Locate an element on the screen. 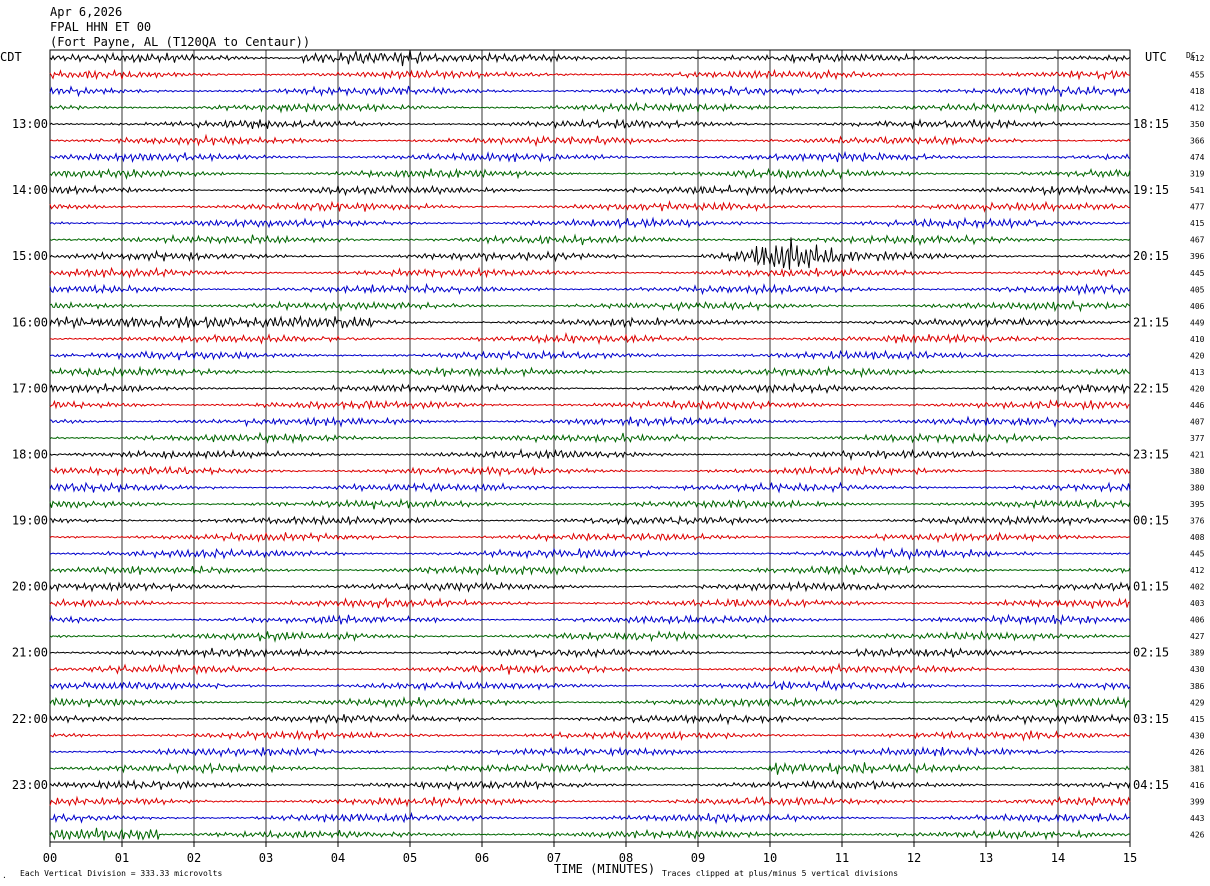 The width and height of the screenshot is (1210, 886). x-tick-label: 14 is located at coordinates (1058, 858).